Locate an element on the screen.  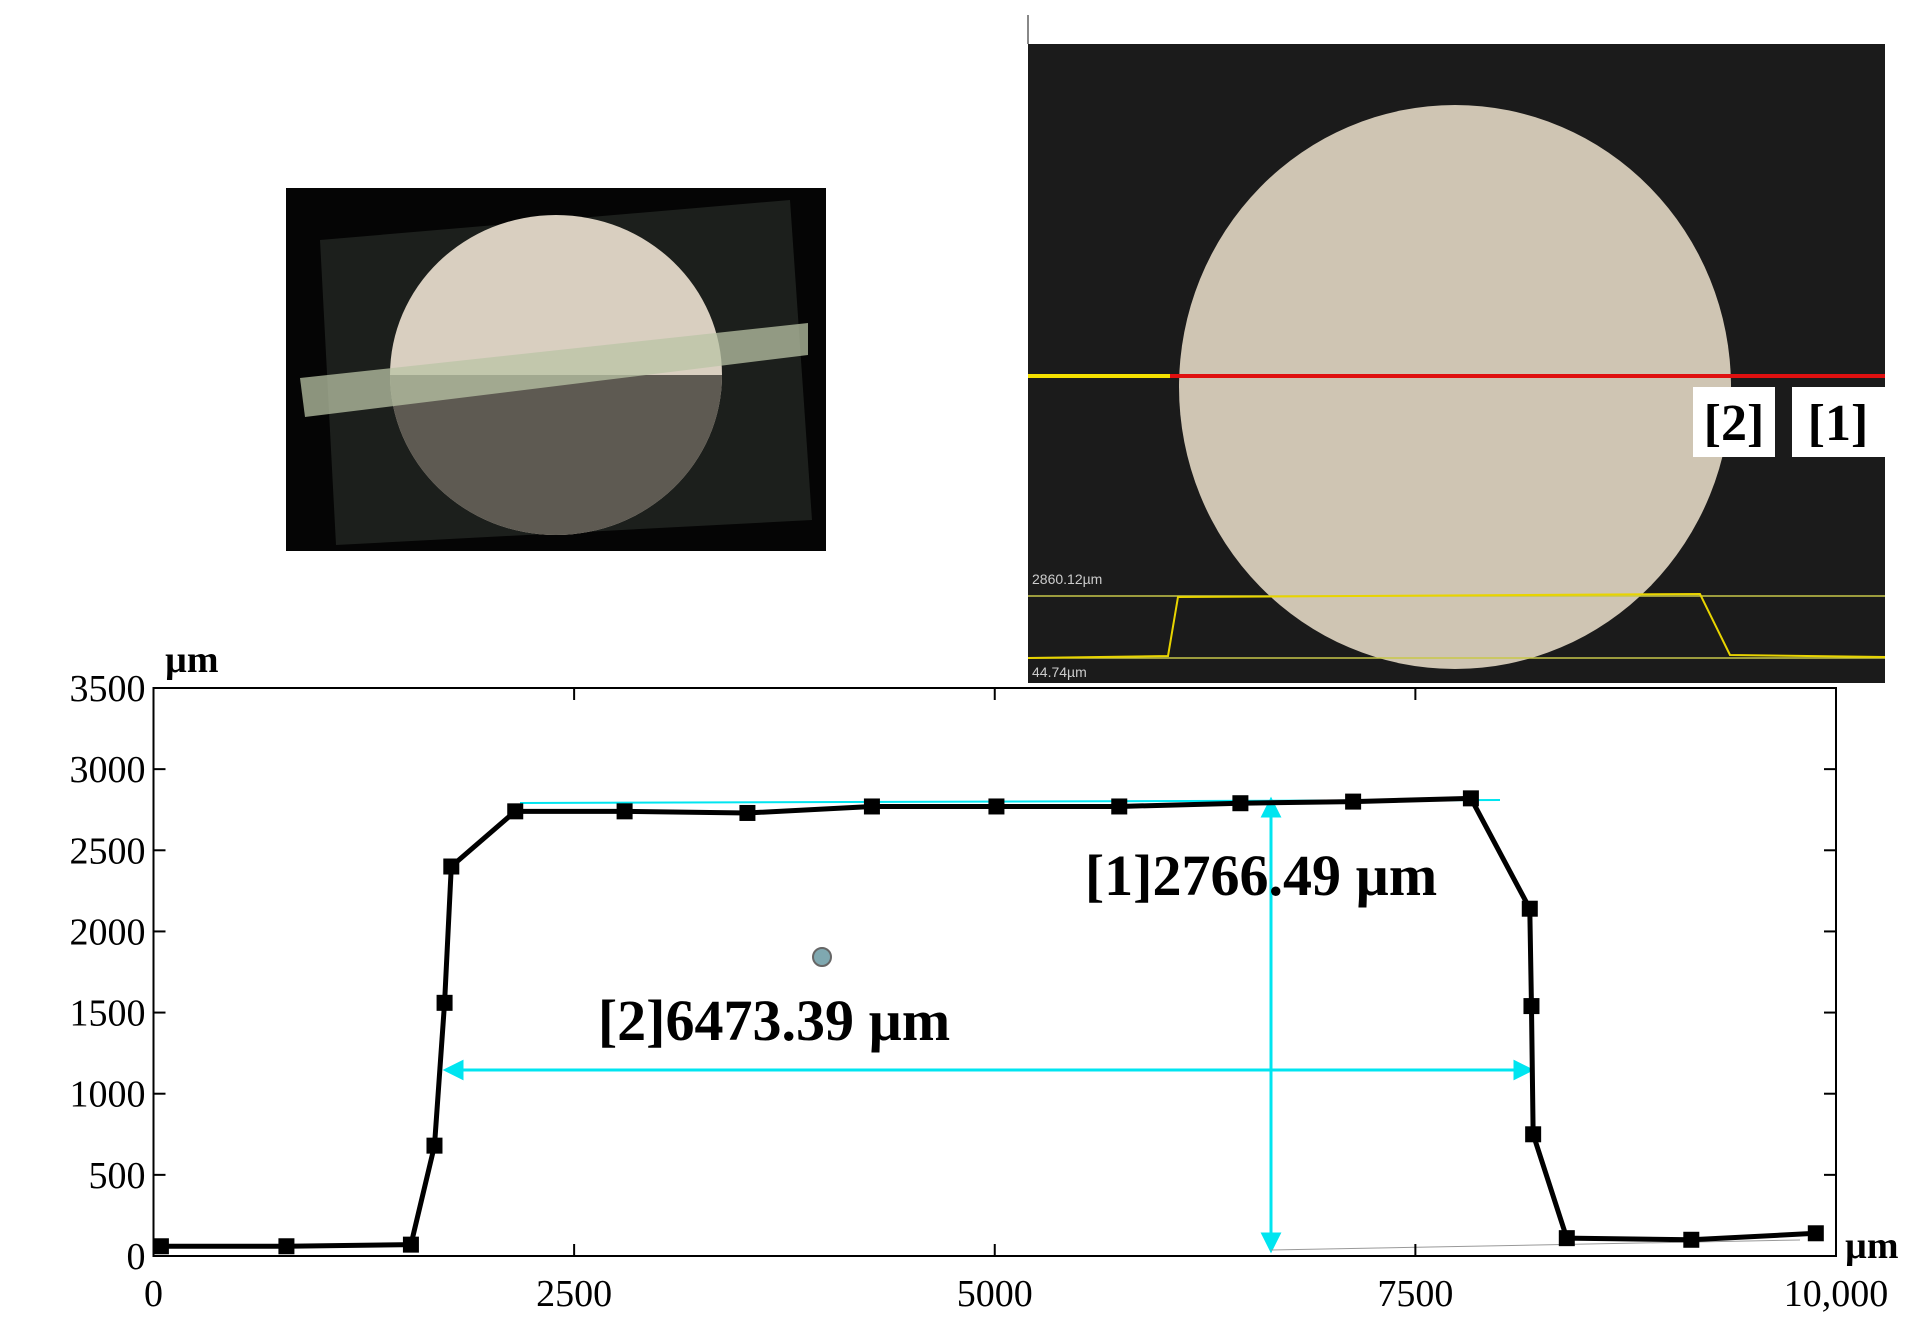
y-tick-label: 3000 is located at coordinates (108, 770).